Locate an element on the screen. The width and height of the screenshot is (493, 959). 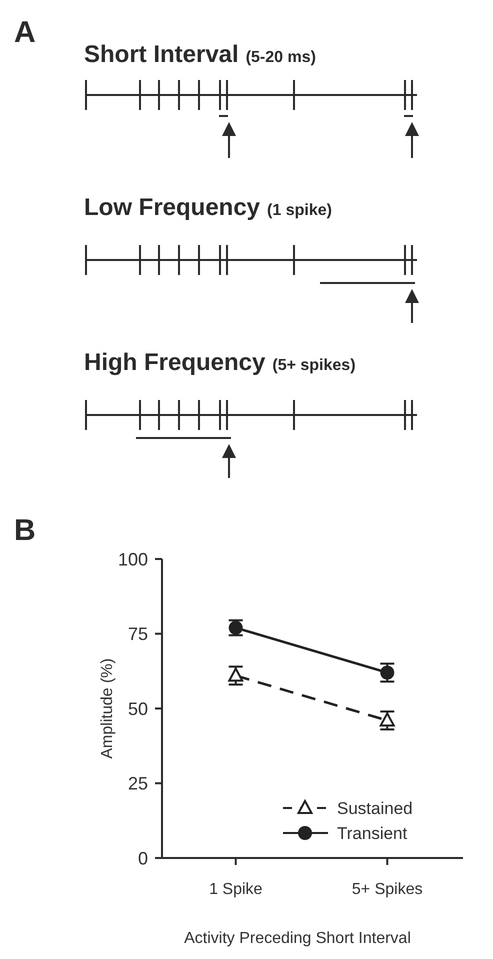
x-axis-title: Activity Preceding Short Interval is located at coordinates (297, 938).